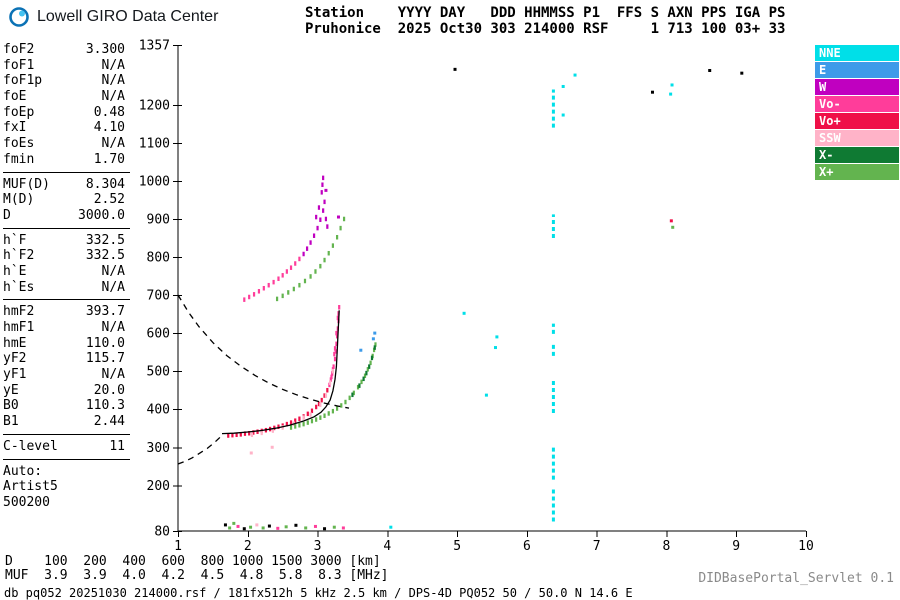 This screenshot has height=600, width=900. I want to click on trace-f-o-hop1, so click(278, 412).